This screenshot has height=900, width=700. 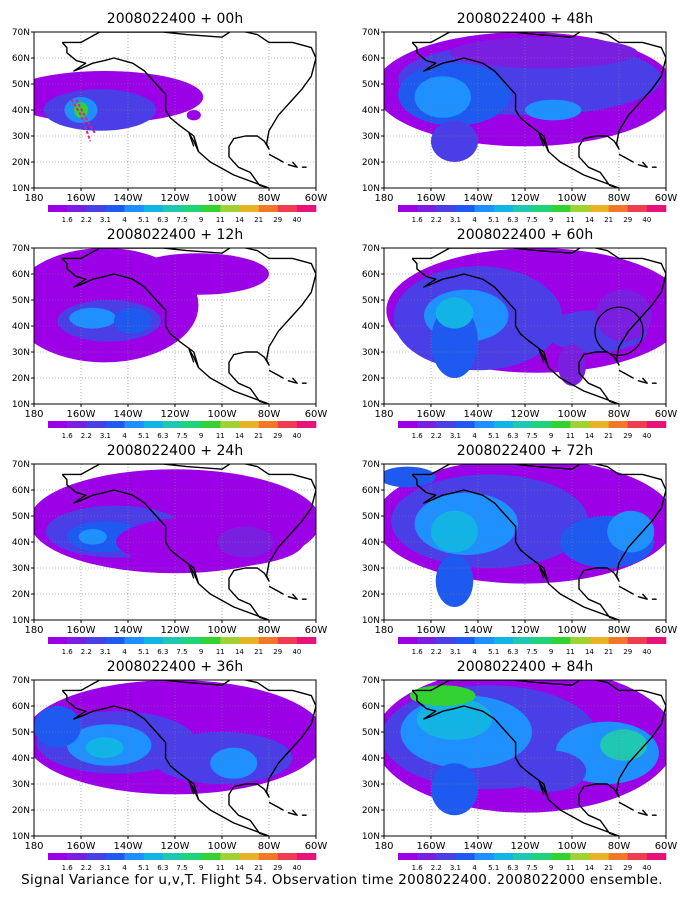 I want to click on lat-tick-label: 40N, so click(x=21, y=543).